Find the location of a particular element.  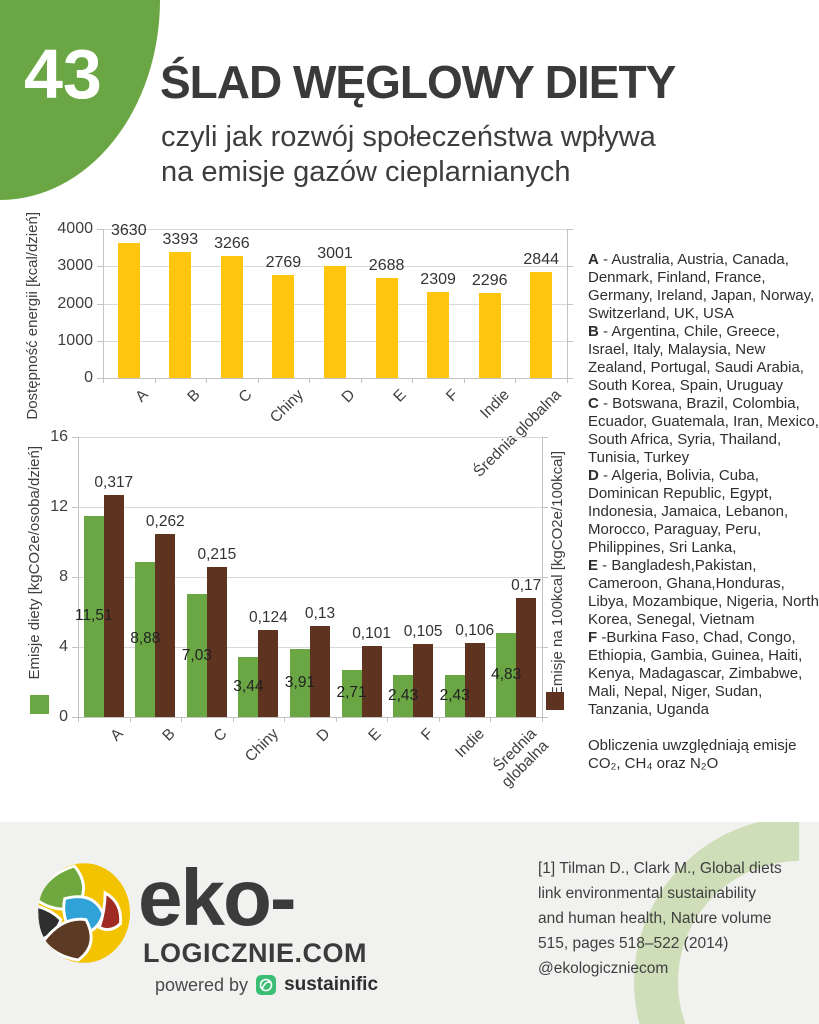

citation-line: 515, pages 518–522 (2014) is located at coordinates (633, 943).